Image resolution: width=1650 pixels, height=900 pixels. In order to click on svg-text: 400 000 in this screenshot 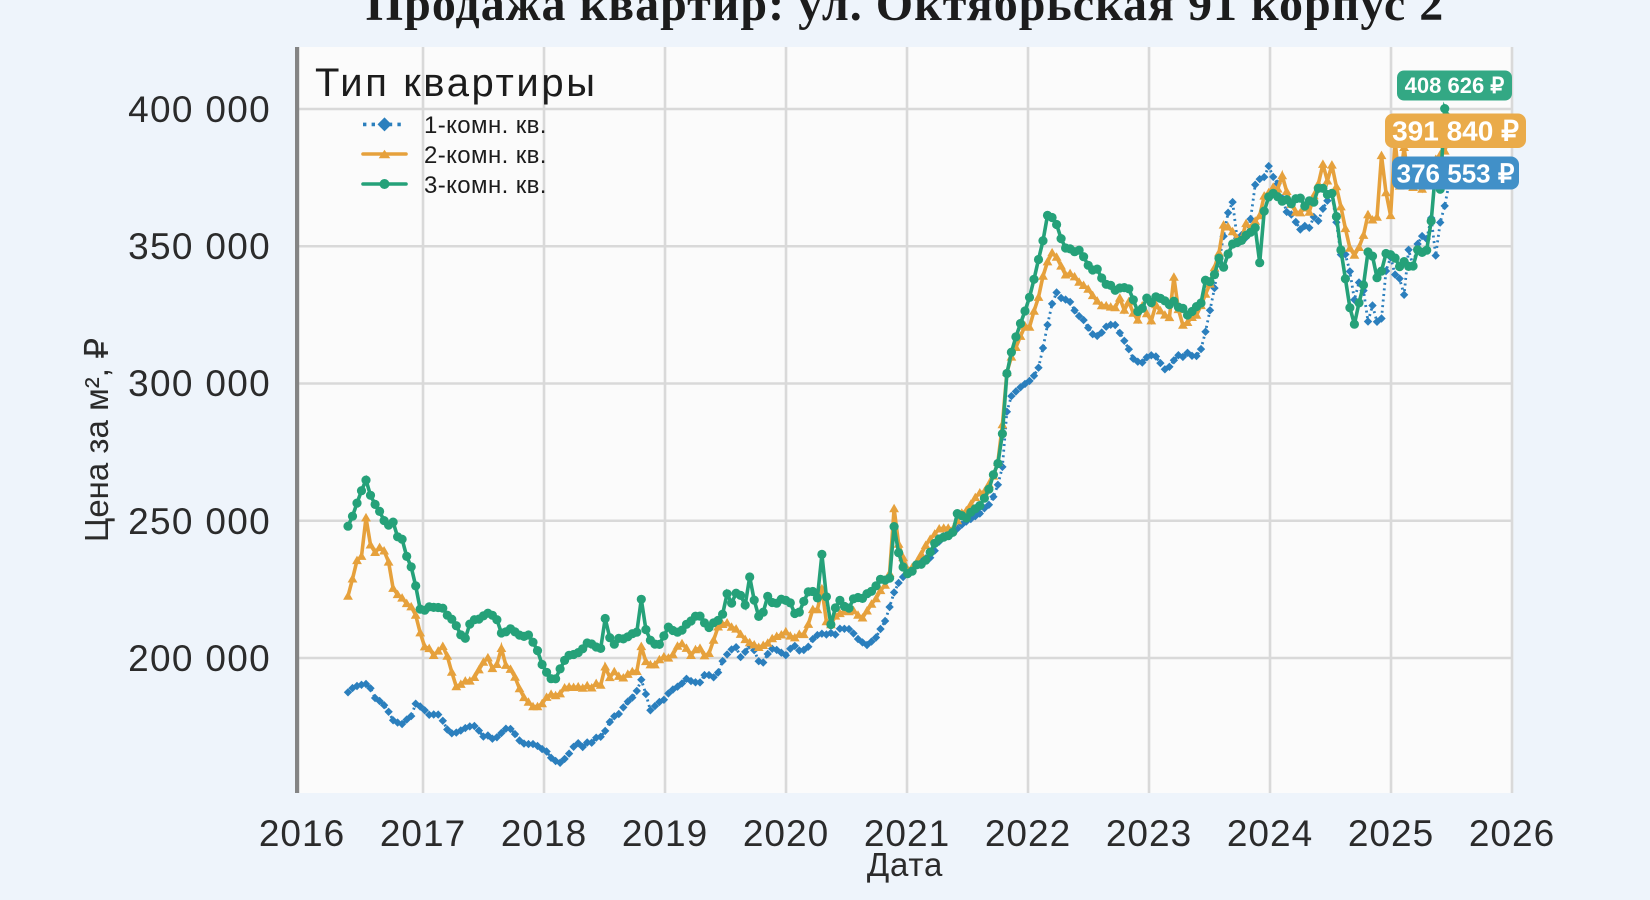, I will do `click(199, 109)`.